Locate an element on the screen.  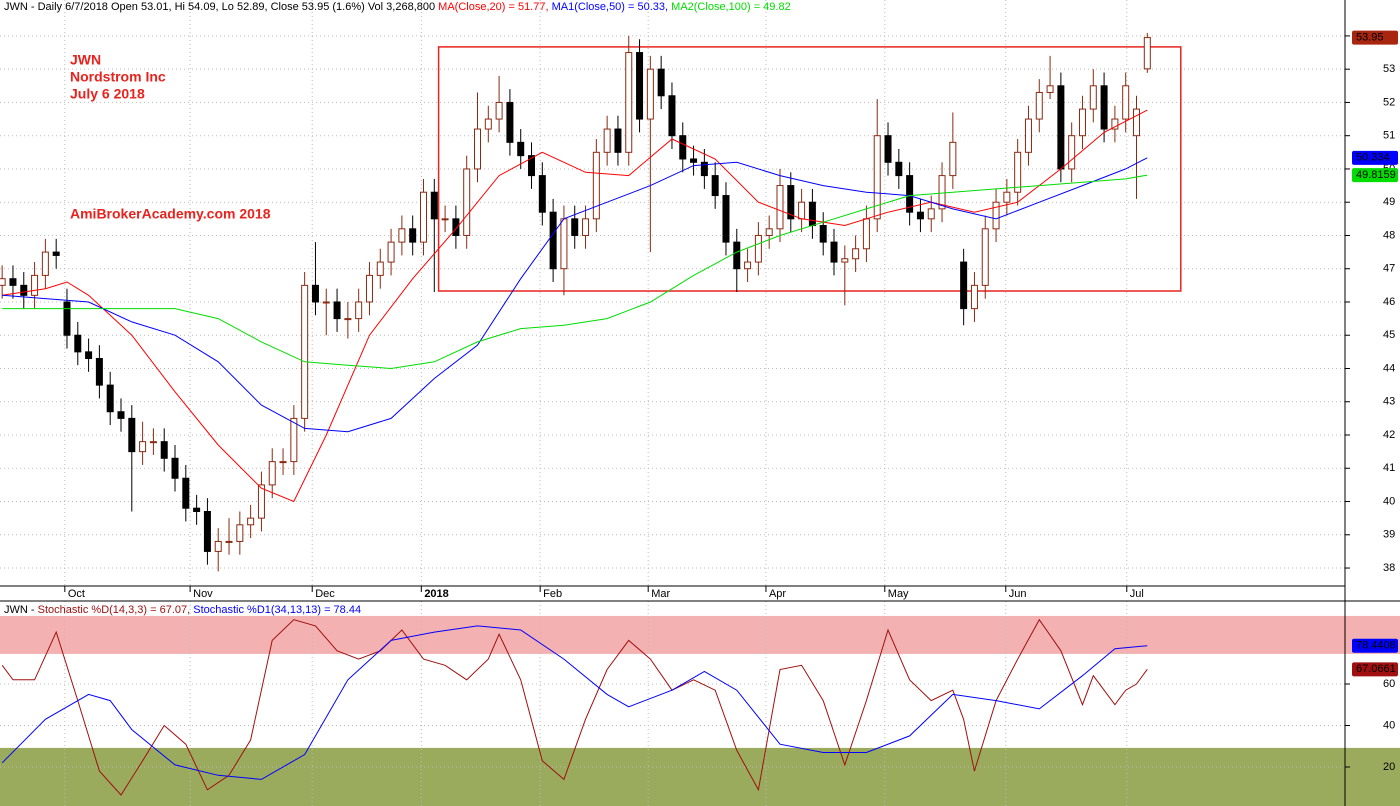
y-tick-label: 46 is located at coordinates (1389, 302).